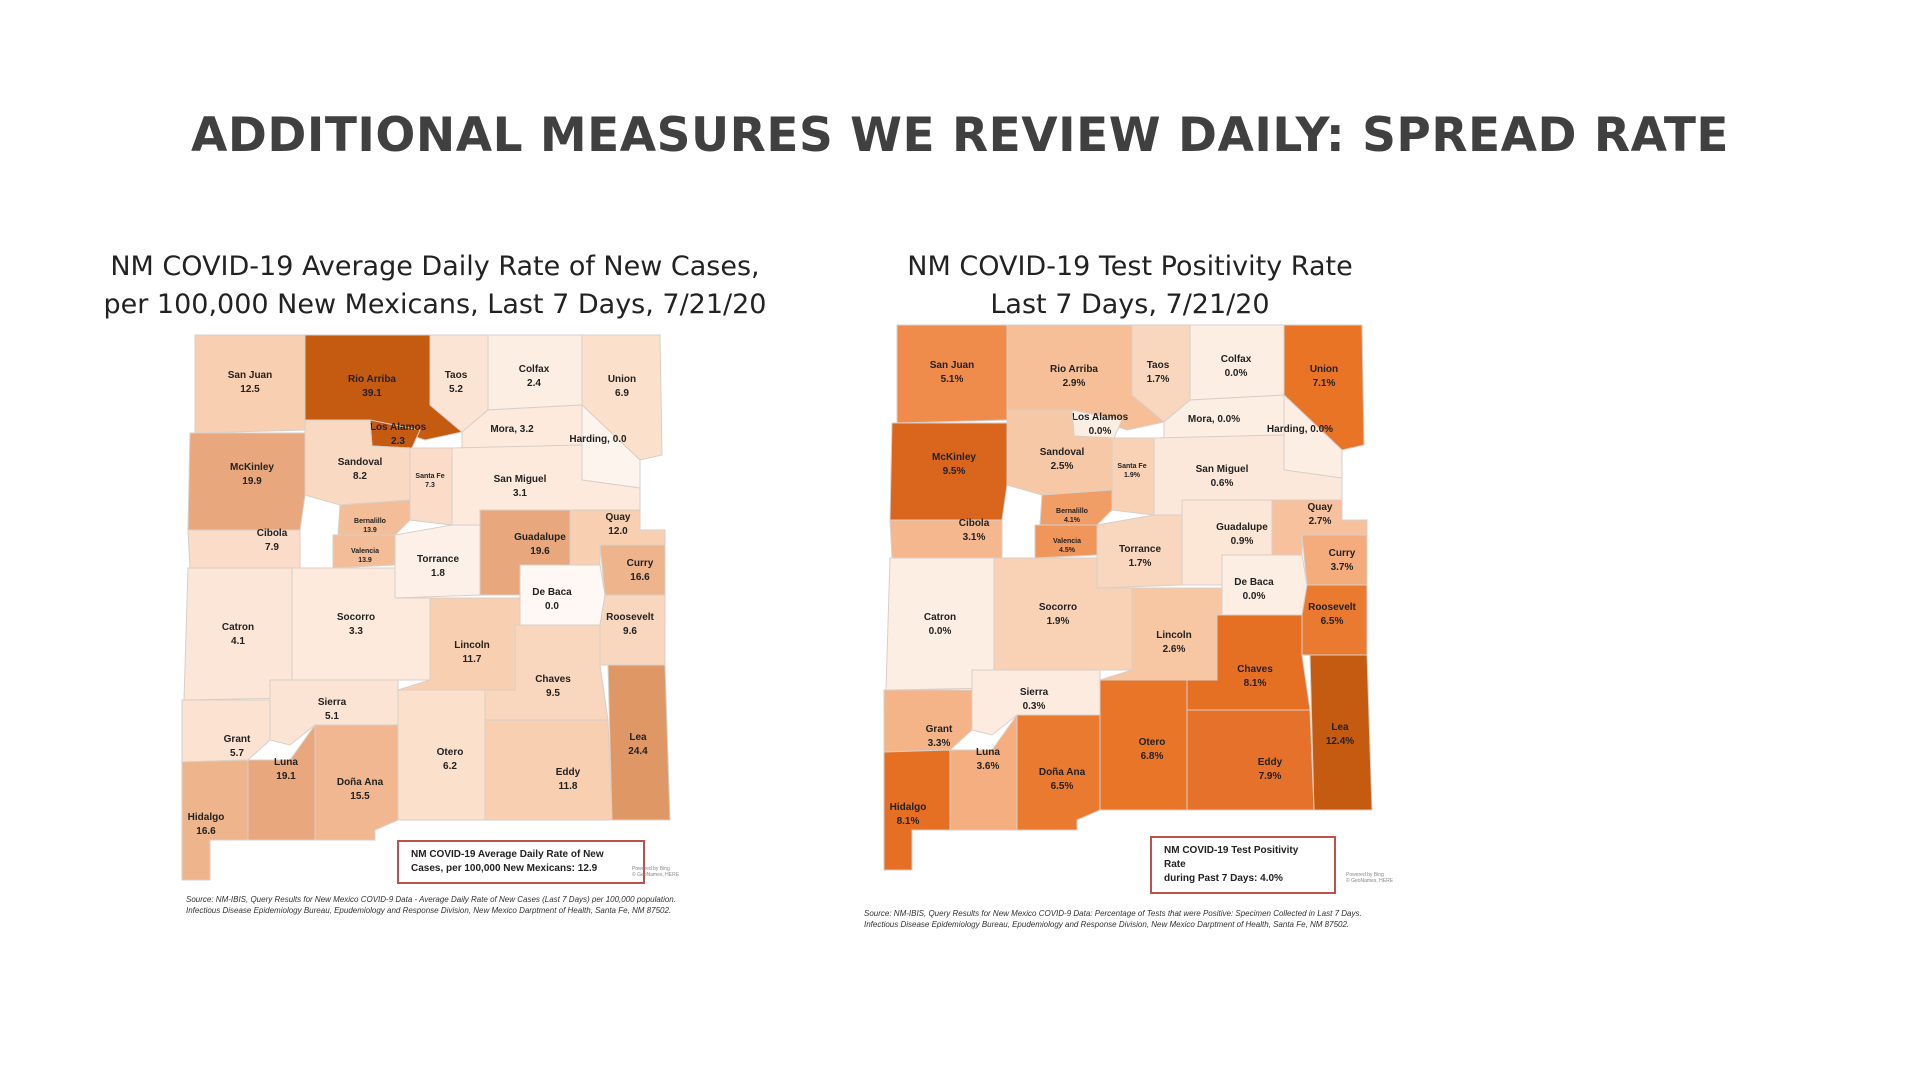 The height and width of the screenshot is (1080, 1920). I want to click on county-value-hidalgo: 16.6, so click(206, 831).